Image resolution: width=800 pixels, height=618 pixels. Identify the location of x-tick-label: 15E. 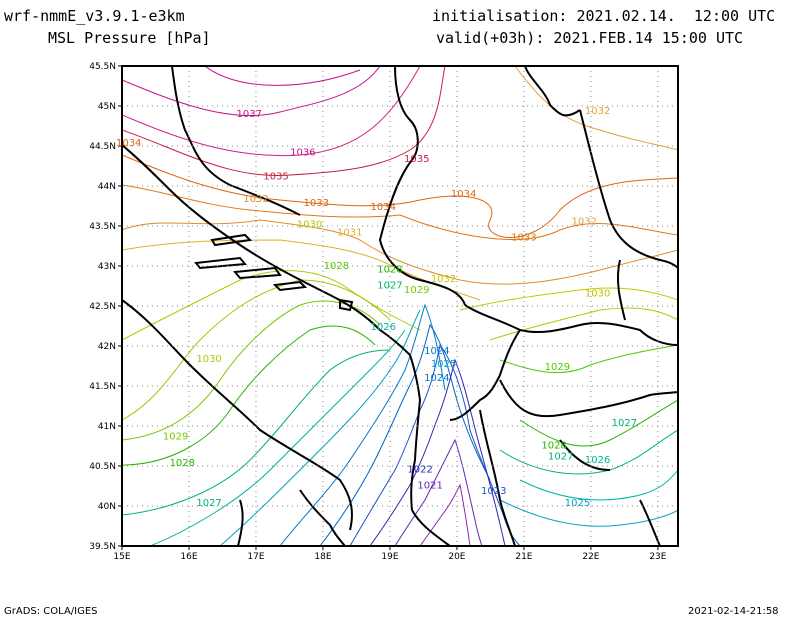
(121, 557).